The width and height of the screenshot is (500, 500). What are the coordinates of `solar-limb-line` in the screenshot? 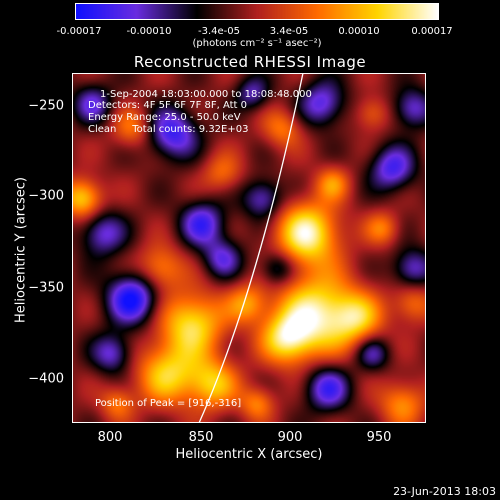 It's located at (251, 248).